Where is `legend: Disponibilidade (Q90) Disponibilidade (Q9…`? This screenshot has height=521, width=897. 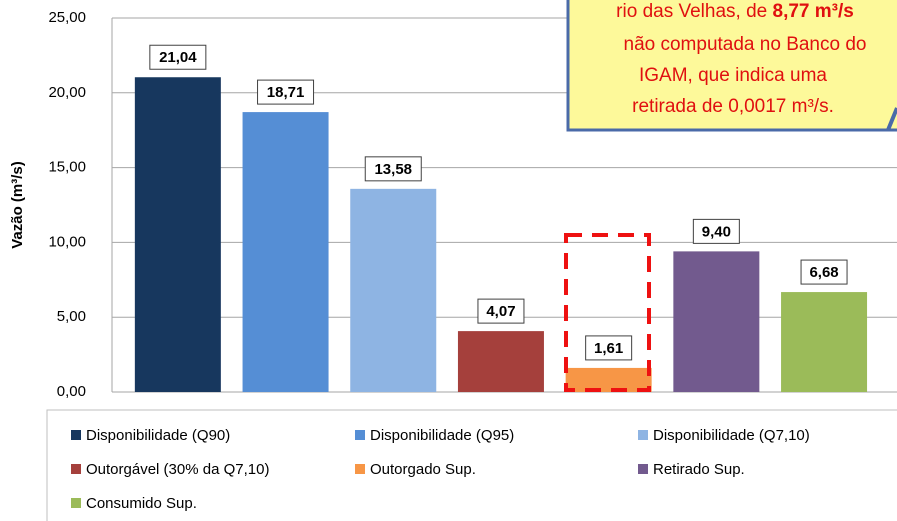
legend: Disponibilidade (Q90) Disponibilidade (Q9… is located at coordinates (440, 469).